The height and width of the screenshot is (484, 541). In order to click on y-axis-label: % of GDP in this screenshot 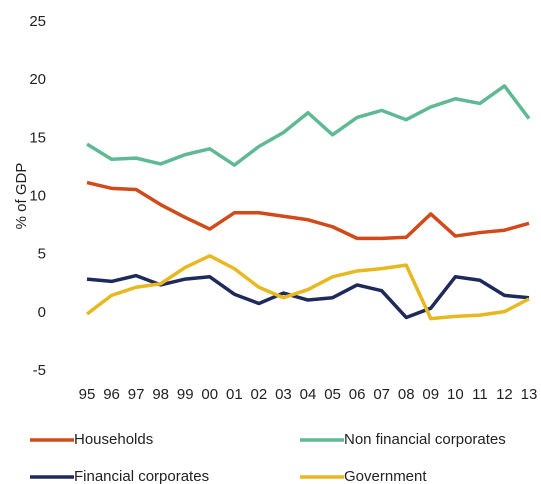, I will do `click(21, 196)`.